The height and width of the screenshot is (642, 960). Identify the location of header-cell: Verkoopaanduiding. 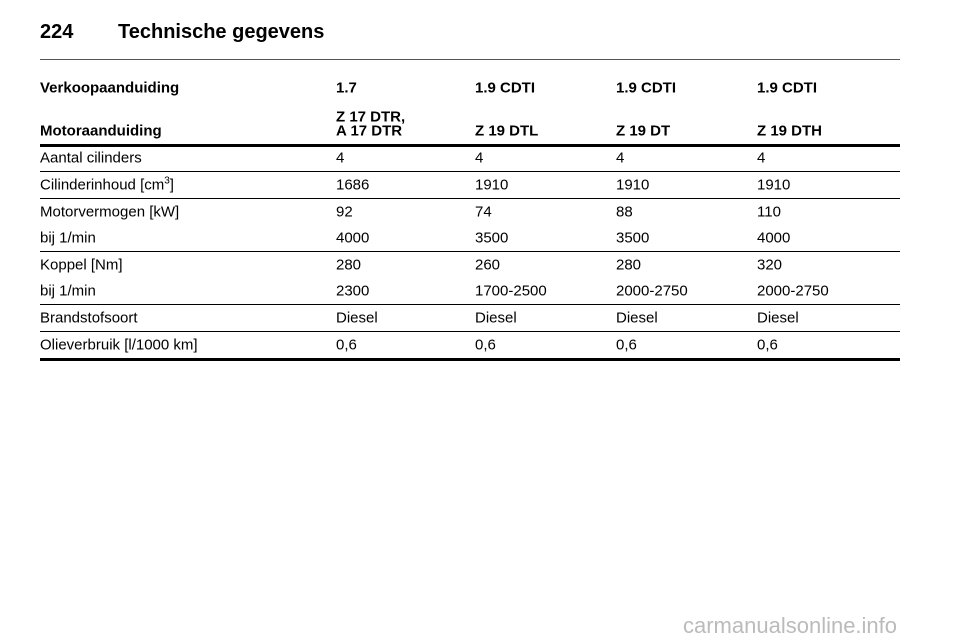
(110, 88).